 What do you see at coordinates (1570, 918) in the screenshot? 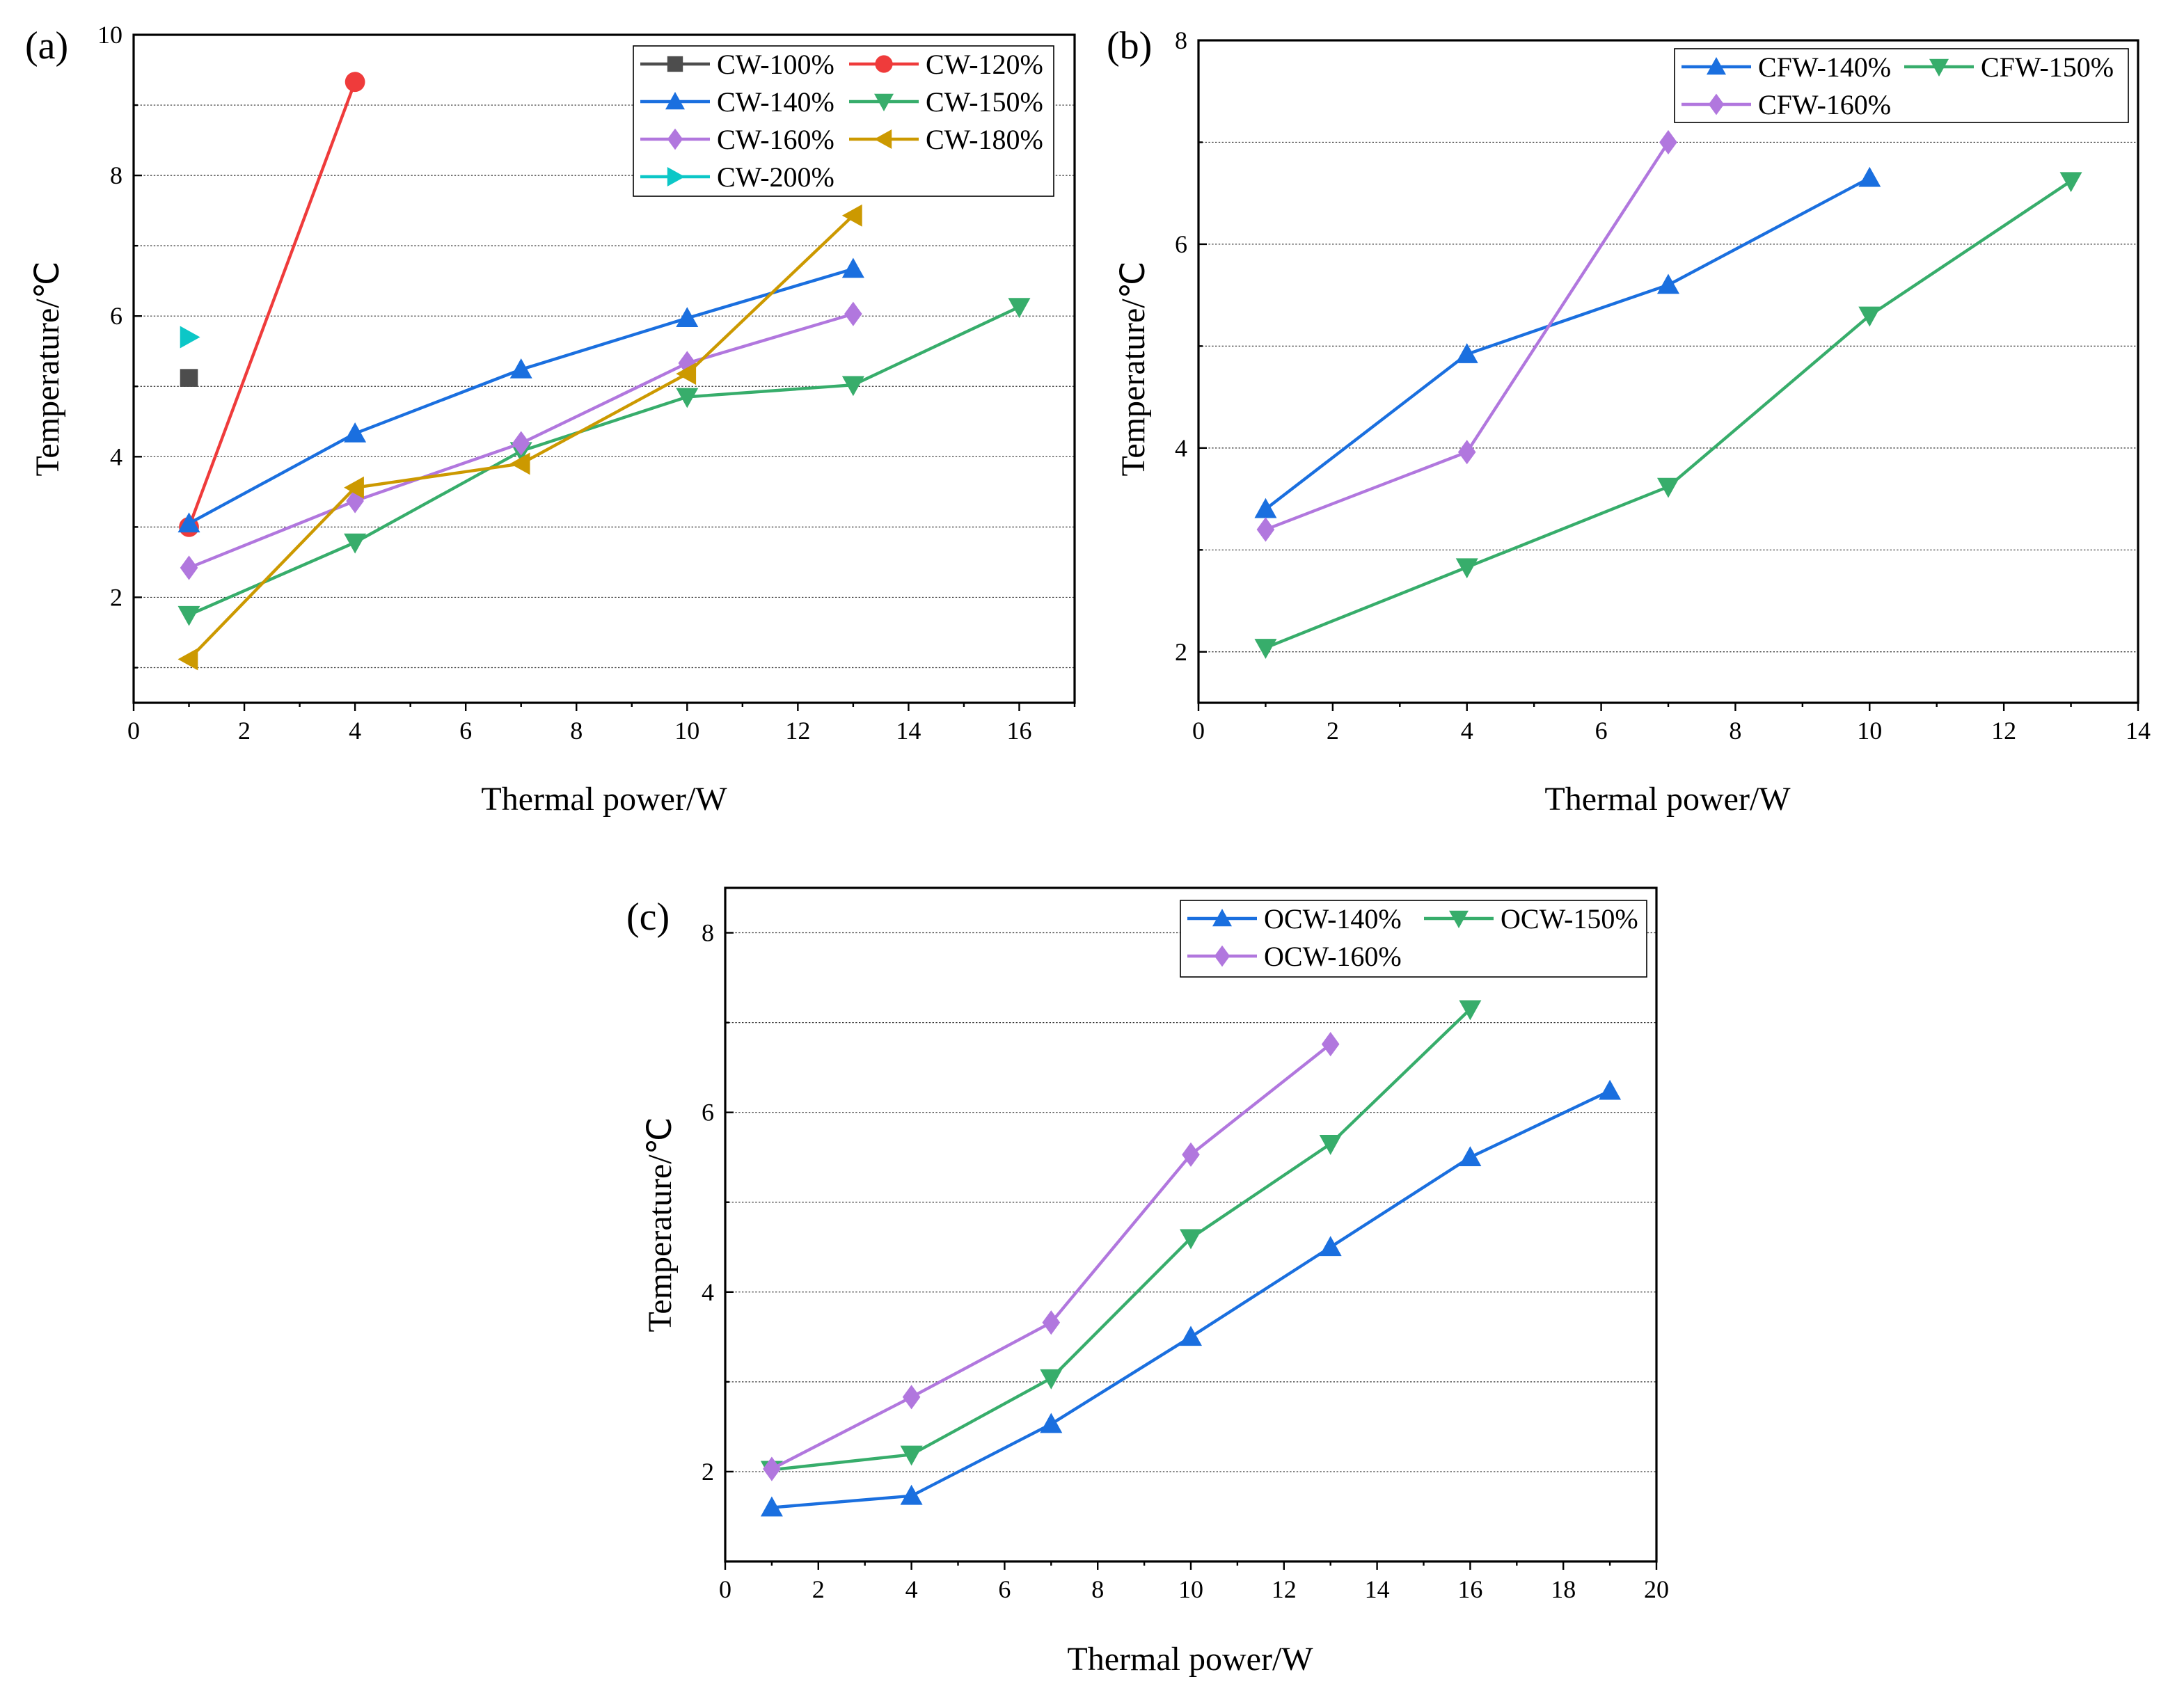
I see `legend-label: OCW-150%` at bounding box center [1570, 918].